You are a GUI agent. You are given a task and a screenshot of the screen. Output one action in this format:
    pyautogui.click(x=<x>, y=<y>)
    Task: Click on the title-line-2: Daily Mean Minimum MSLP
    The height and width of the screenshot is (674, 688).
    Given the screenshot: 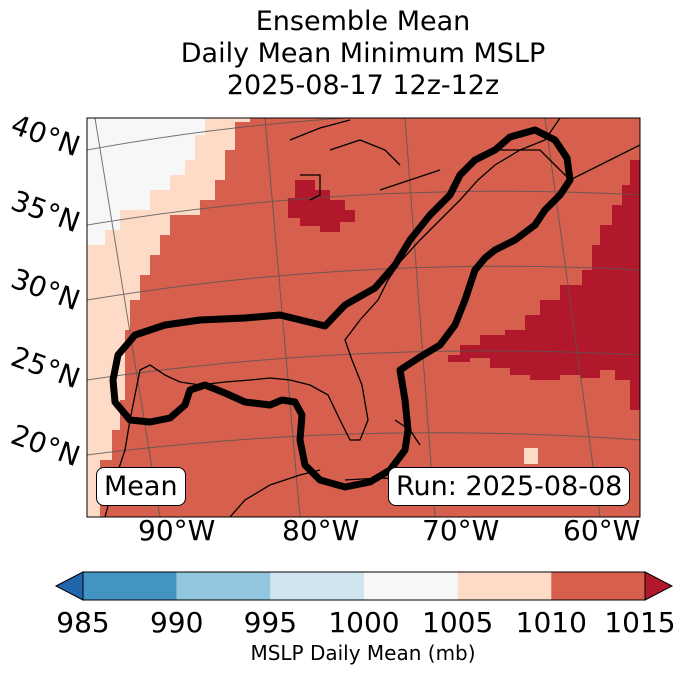 What is the action you would take?
    pyautogui.click(x=363, y=53)
    